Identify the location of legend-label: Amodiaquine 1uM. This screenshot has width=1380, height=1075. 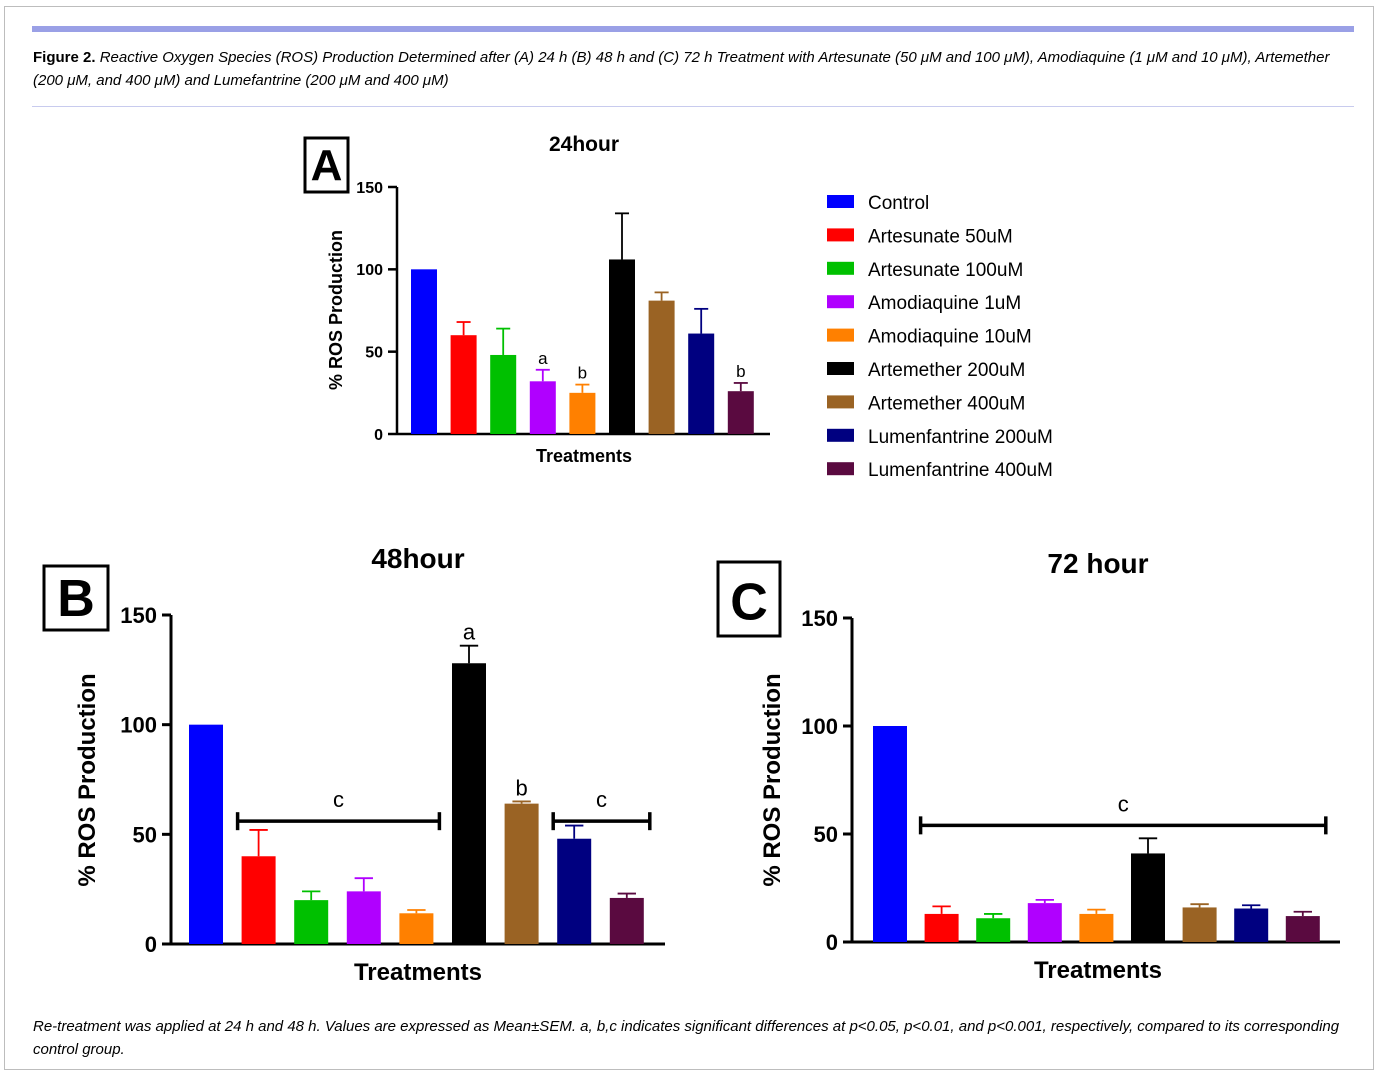
(944, 303).